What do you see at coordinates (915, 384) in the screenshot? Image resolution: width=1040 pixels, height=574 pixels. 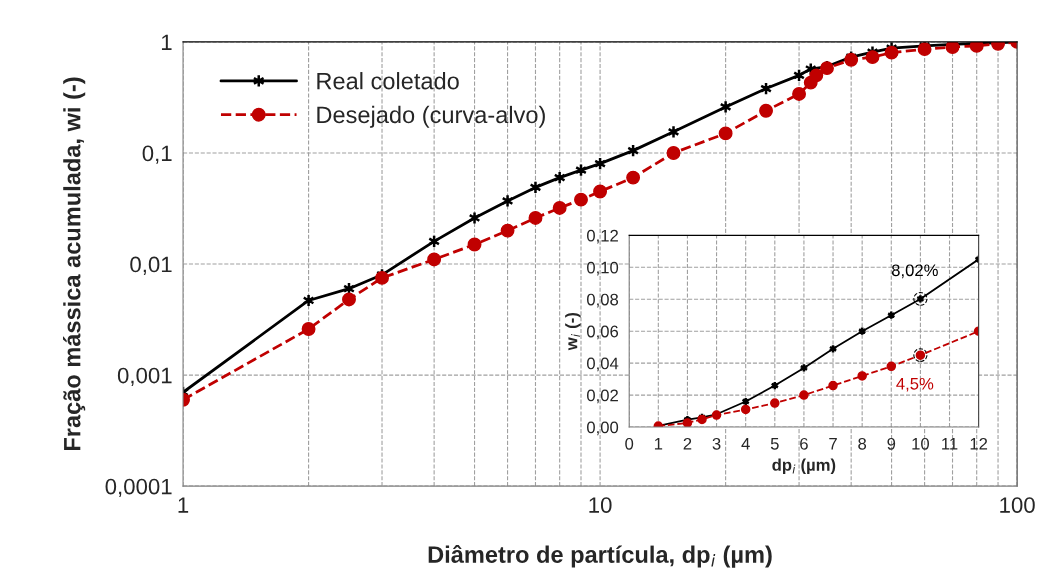 I see `annotation: 4,5%` at bounding box center [915, 384].